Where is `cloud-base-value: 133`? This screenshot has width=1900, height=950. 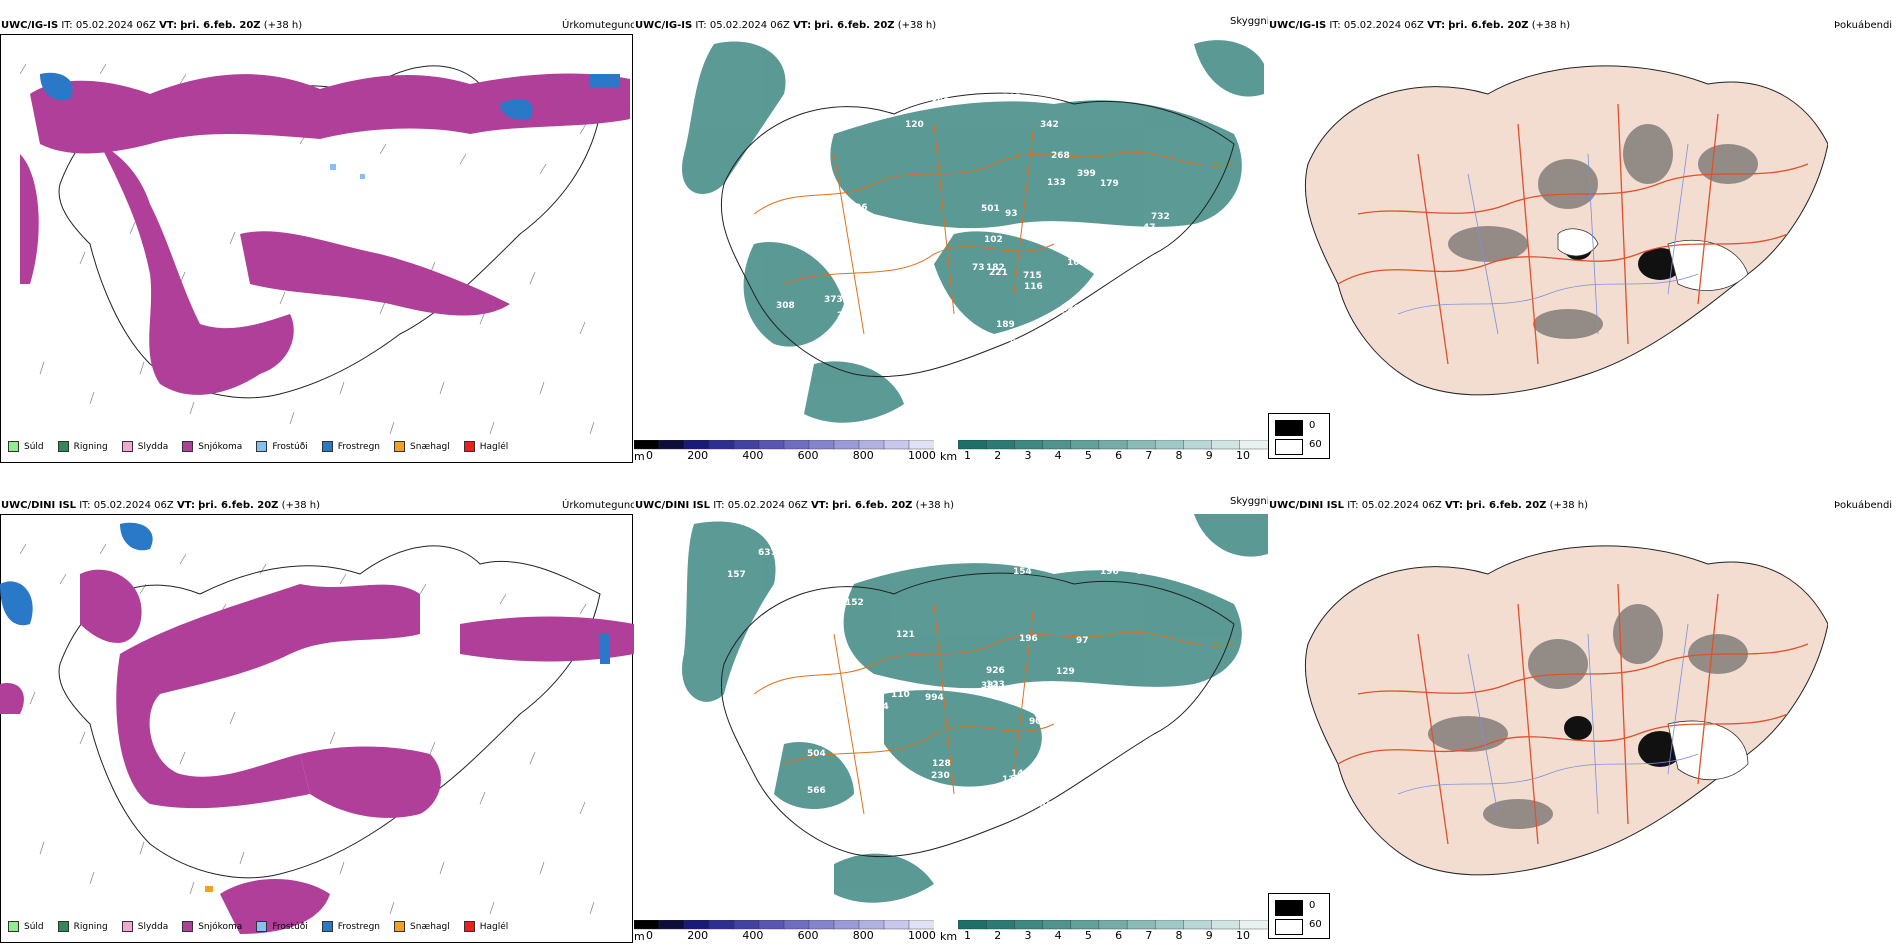 cloud-base-value: 133 is located at coordinates (780, 830).